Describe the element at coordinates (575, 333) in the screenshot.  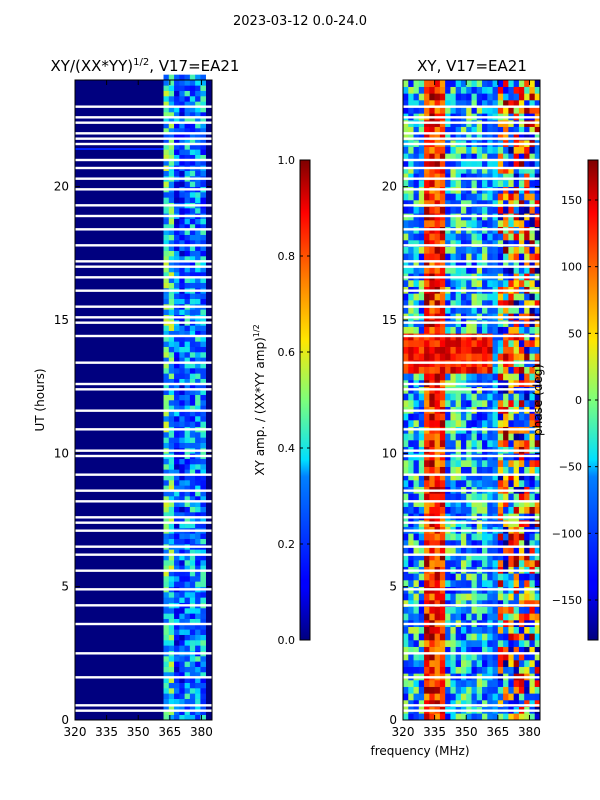
I see `colorbar-tick-label: 50` at that location.